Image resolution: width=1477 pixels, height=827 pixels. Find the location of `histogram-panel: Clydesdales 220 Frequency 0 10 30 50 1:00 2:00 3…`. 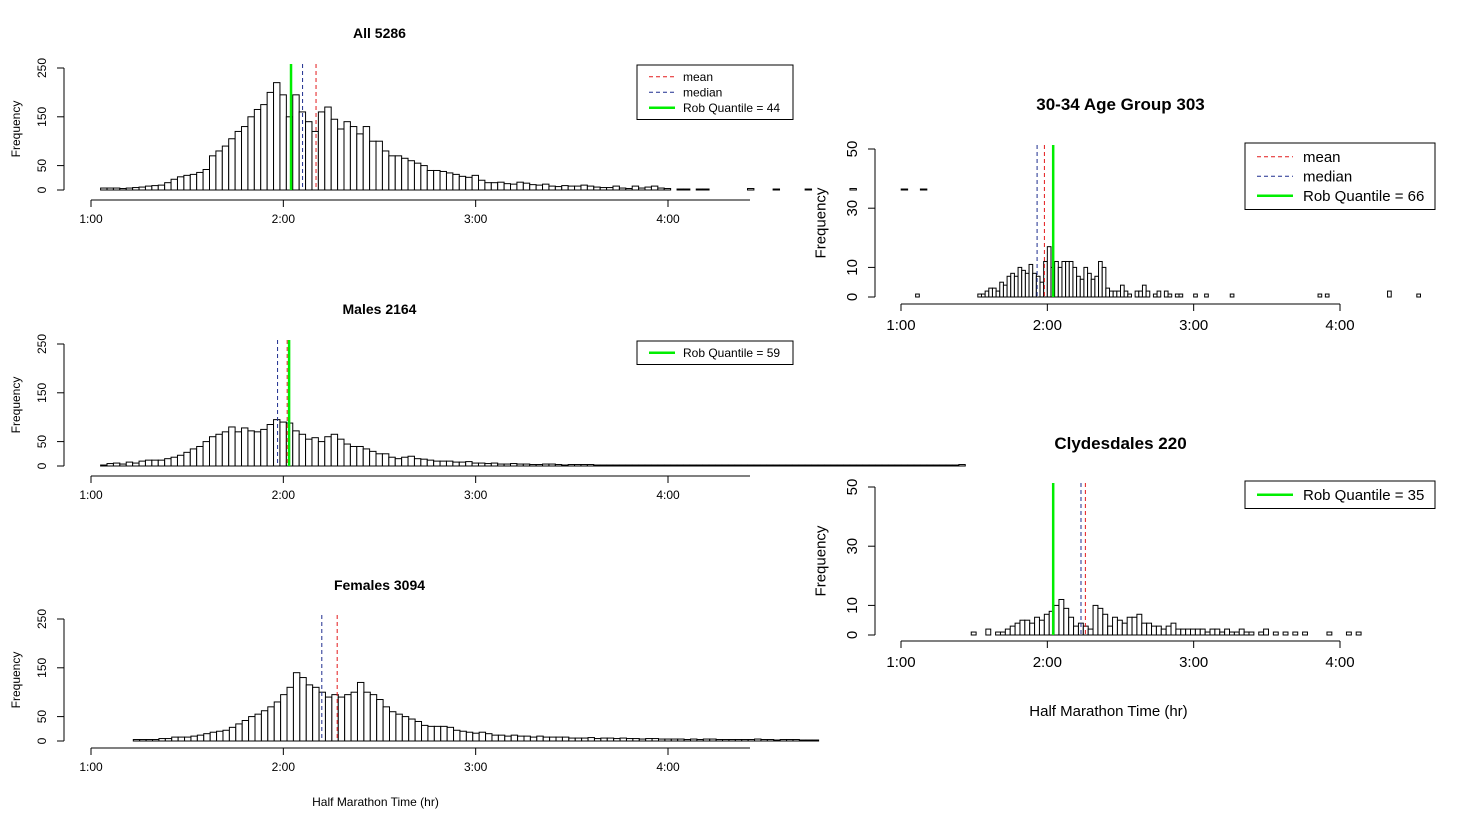

histogram-panel: Clydesdales 220 Frequency 0 10 30 50 1:00 2:00 3… is located at coordinates (1124, 577).